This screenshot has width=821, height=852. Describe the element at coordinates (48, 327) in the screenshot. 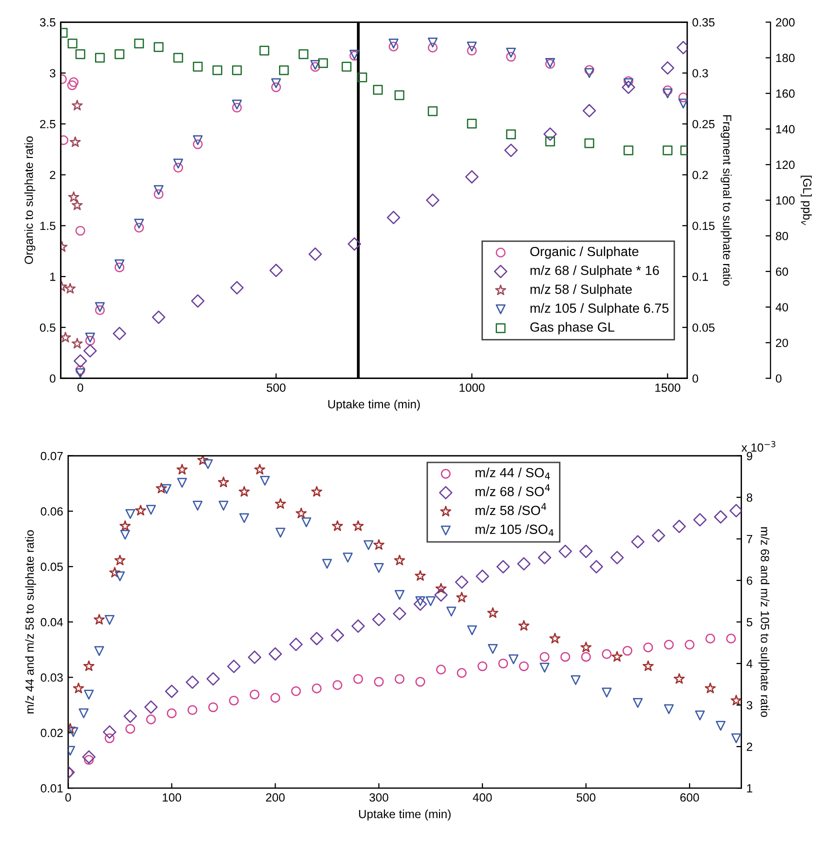

I see `y-tick-label: 0.5` at that location.